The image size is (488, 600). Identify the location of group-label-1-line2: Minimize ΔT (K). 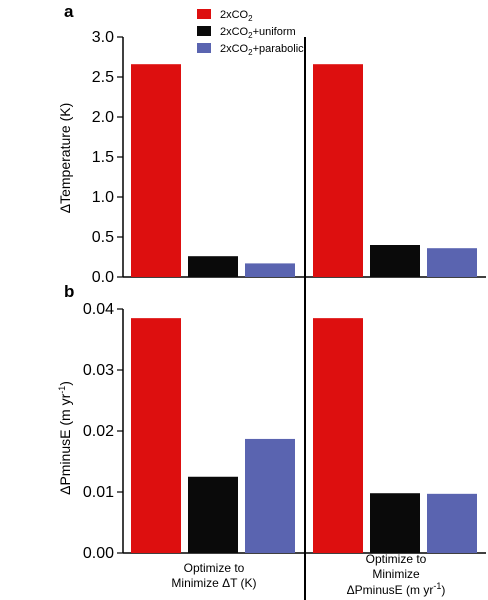
(213, 583).